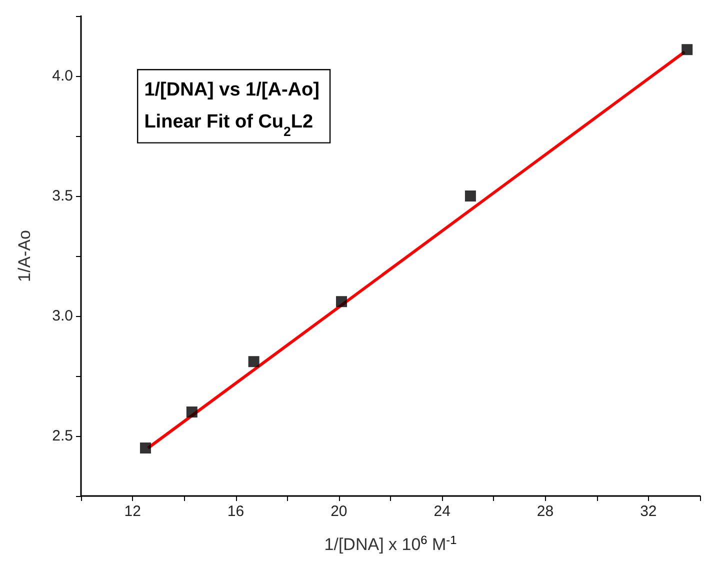 Image resolution: width=716 pixels, height=565 pixels. What do you see at coordinates (132, 511) in the screenshot?
I see `x-tick-label: 12` at bounding box center [132, 511].